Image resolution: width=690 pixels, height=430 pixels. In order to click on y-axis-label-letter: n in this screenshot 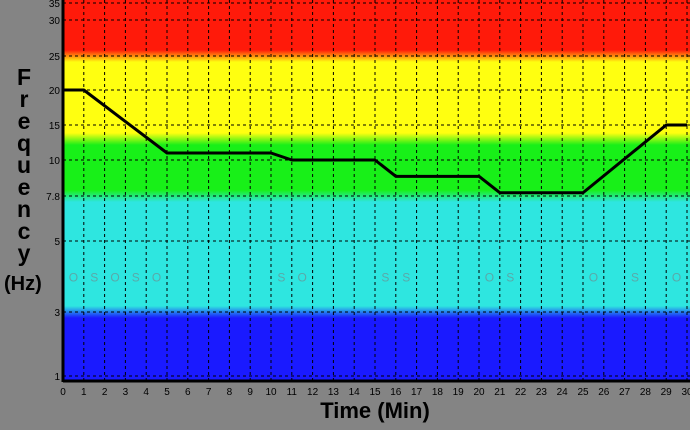, I will do `click(24, 209)`.